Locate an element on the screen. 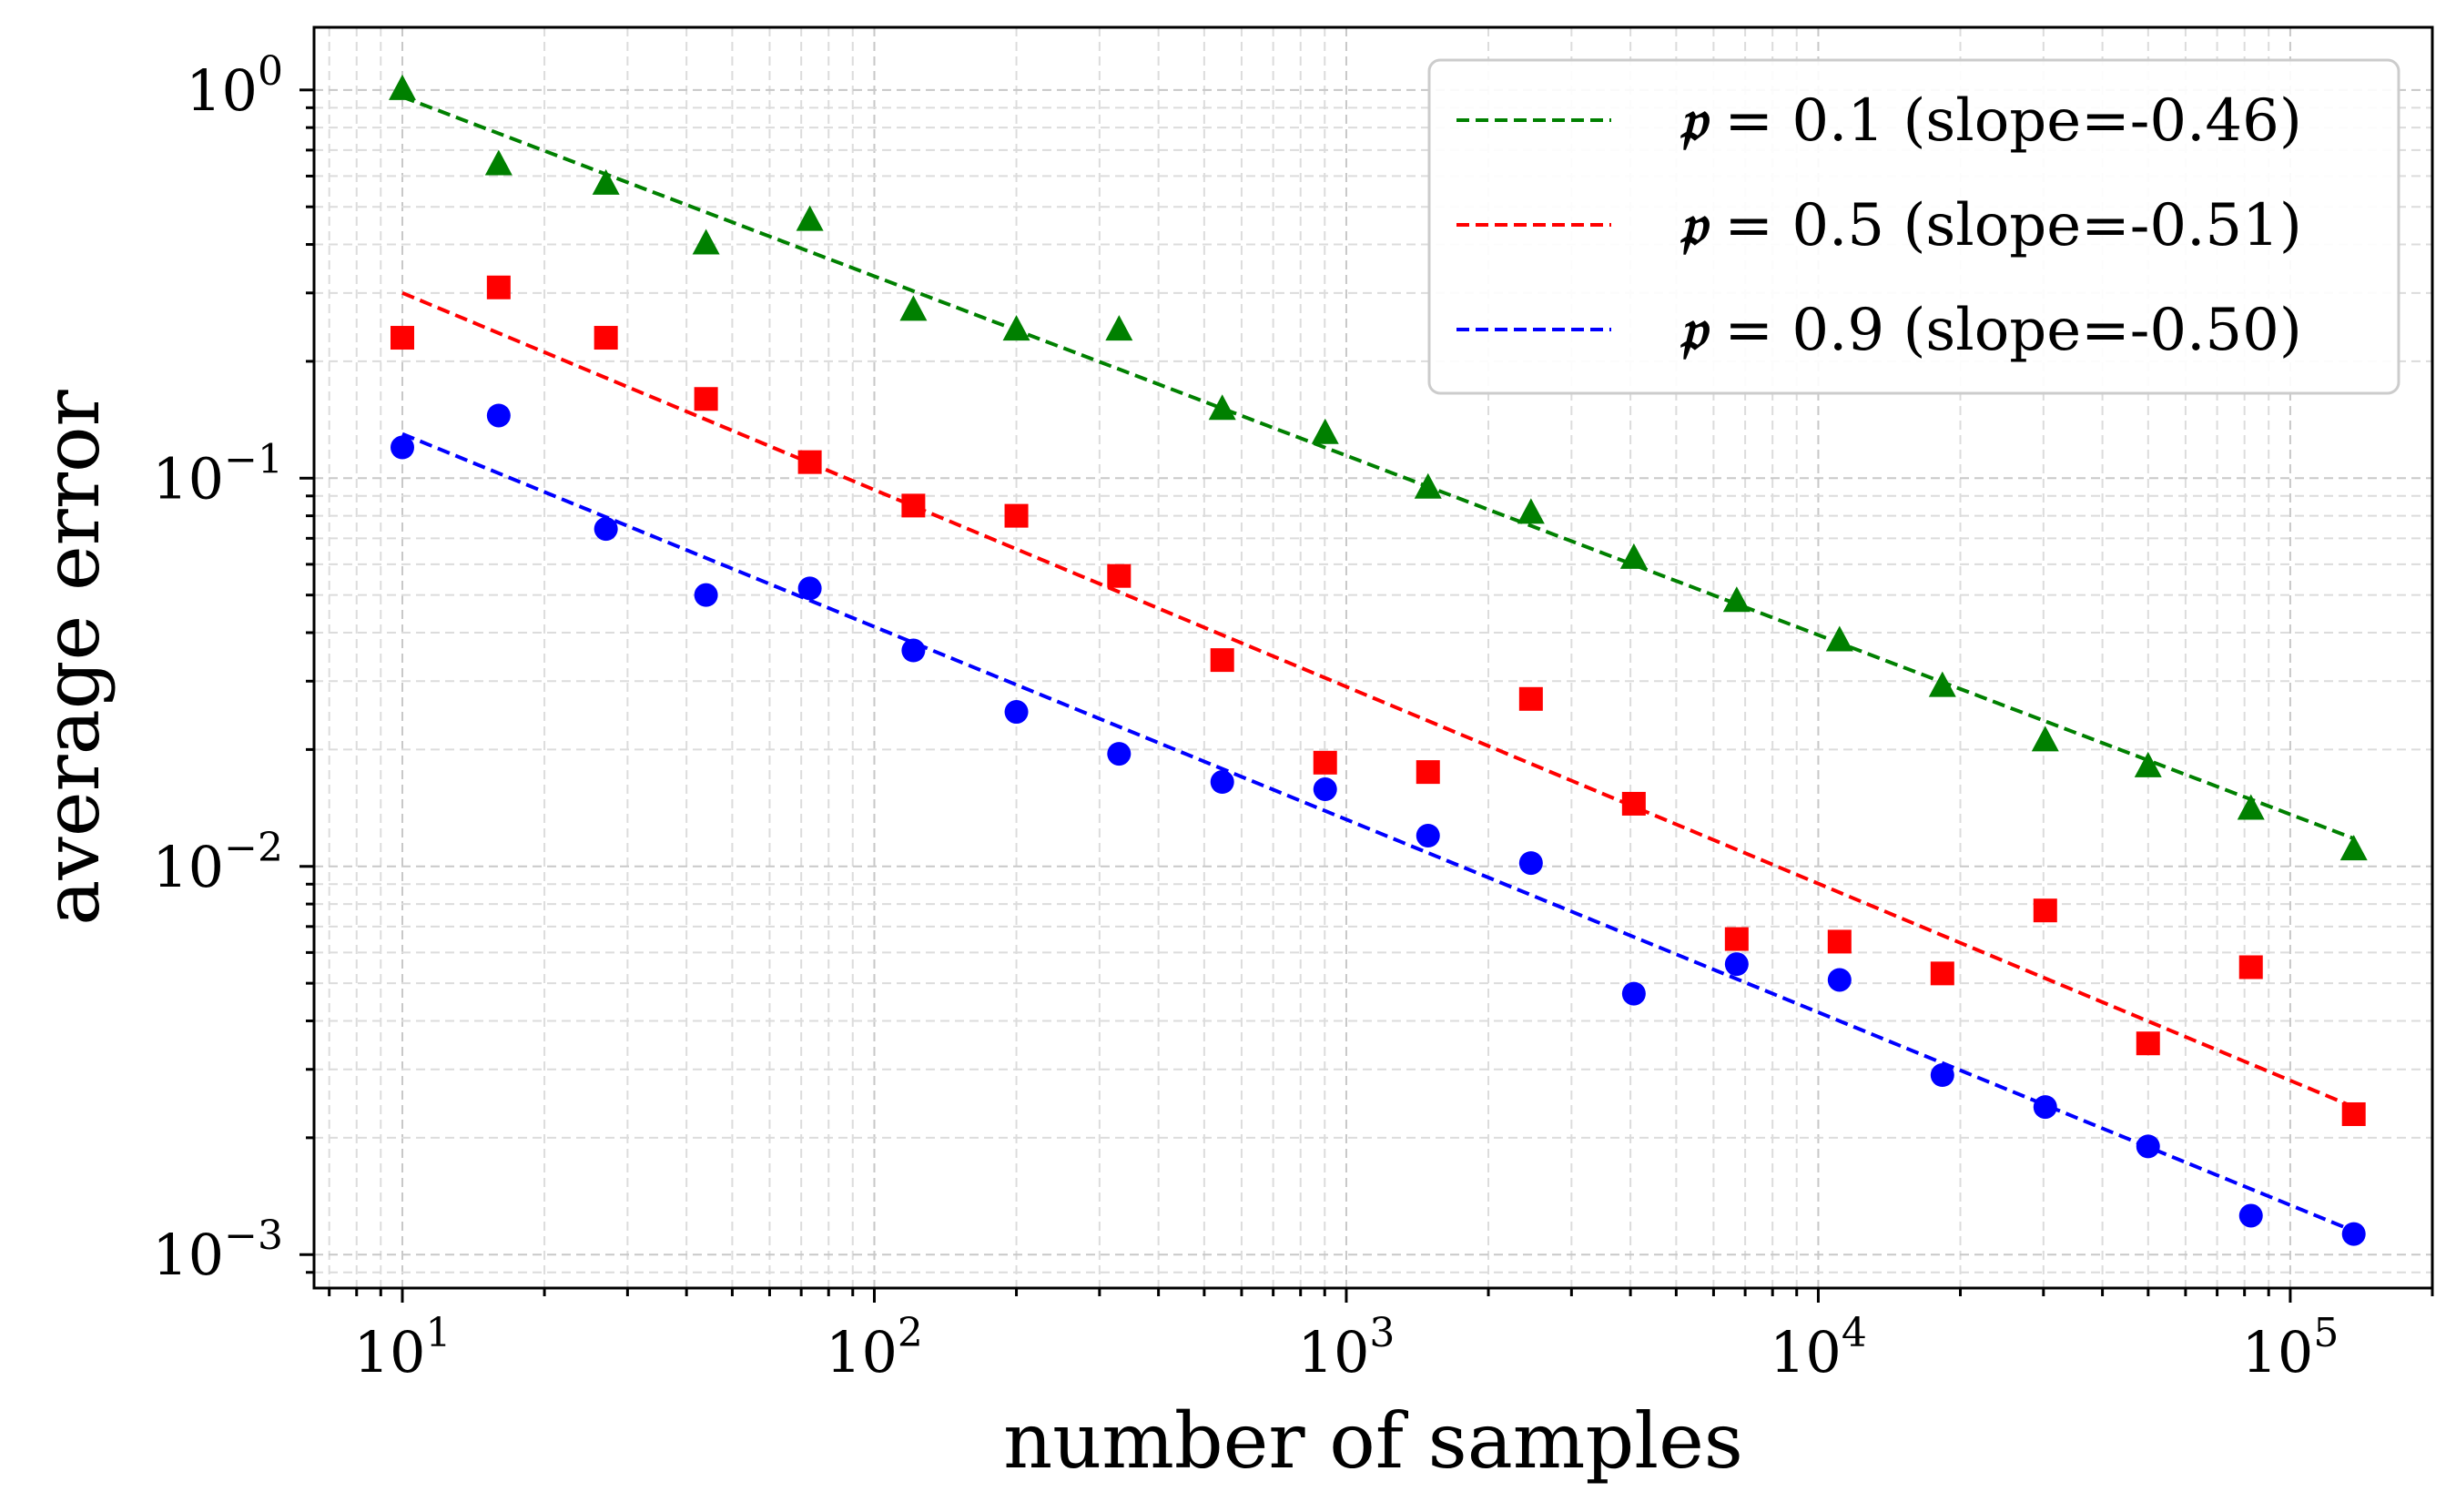  legend-label: 𝔭 = 0.1 (slope=-0.46) is located at coordinates (1991, 120).